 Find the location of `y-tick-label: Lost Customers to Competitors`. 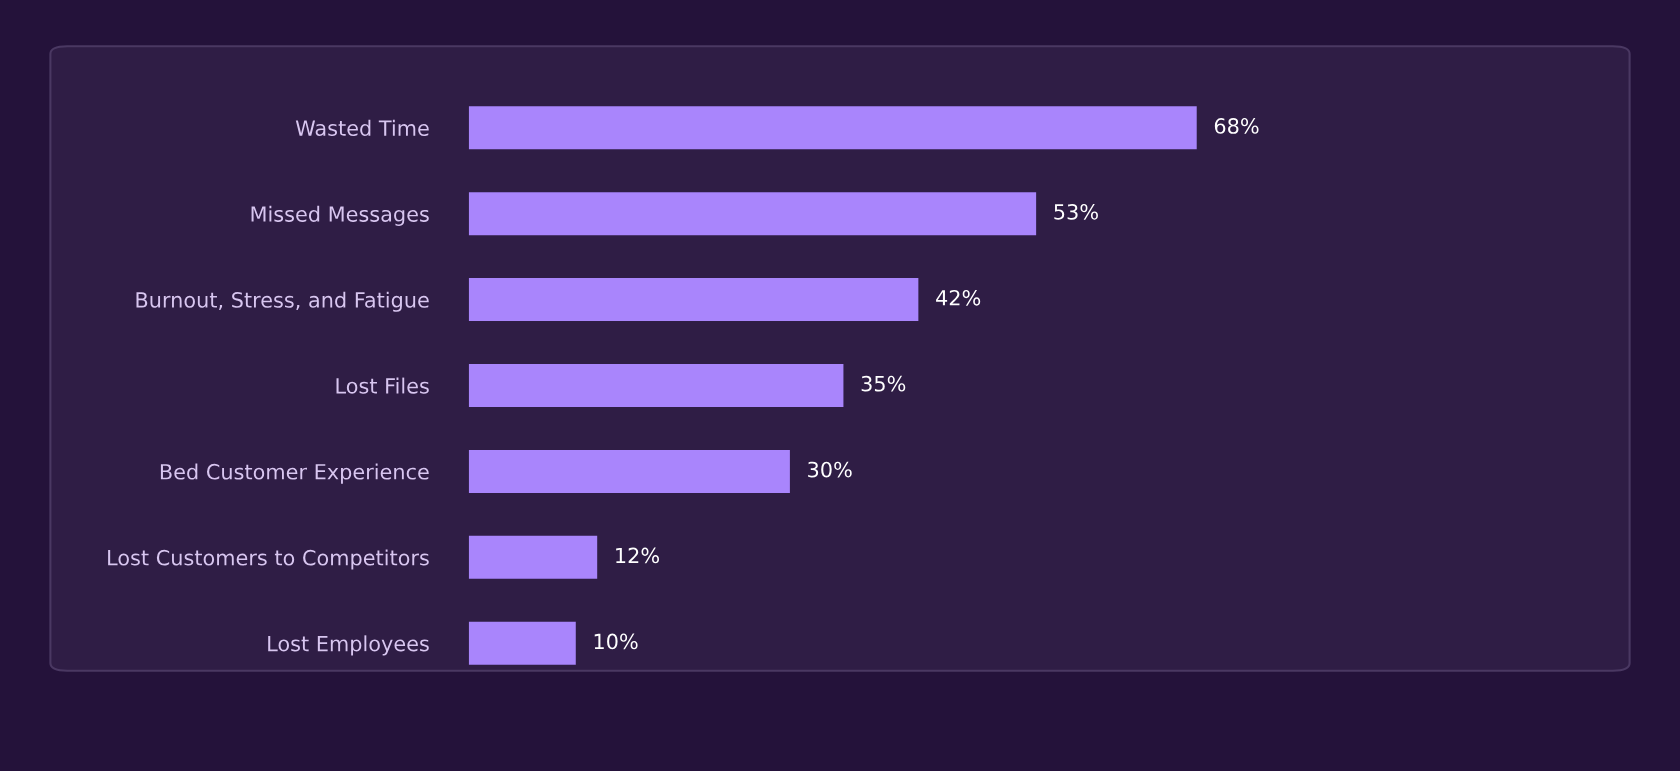

y-tick-label: Lost Customers to Competitors is located at coordinates (268, 559).